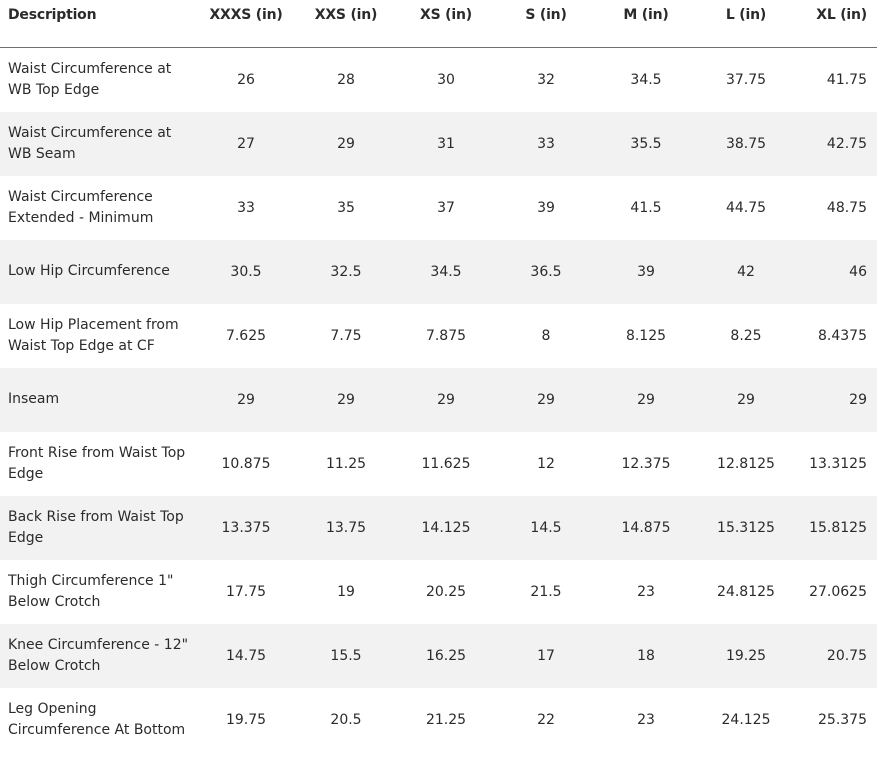 This screenshot has height=759, width=877. Describe the element at coordinates (52, 708) in the screenshot. I see `description-line: Leg Opening` at that location.